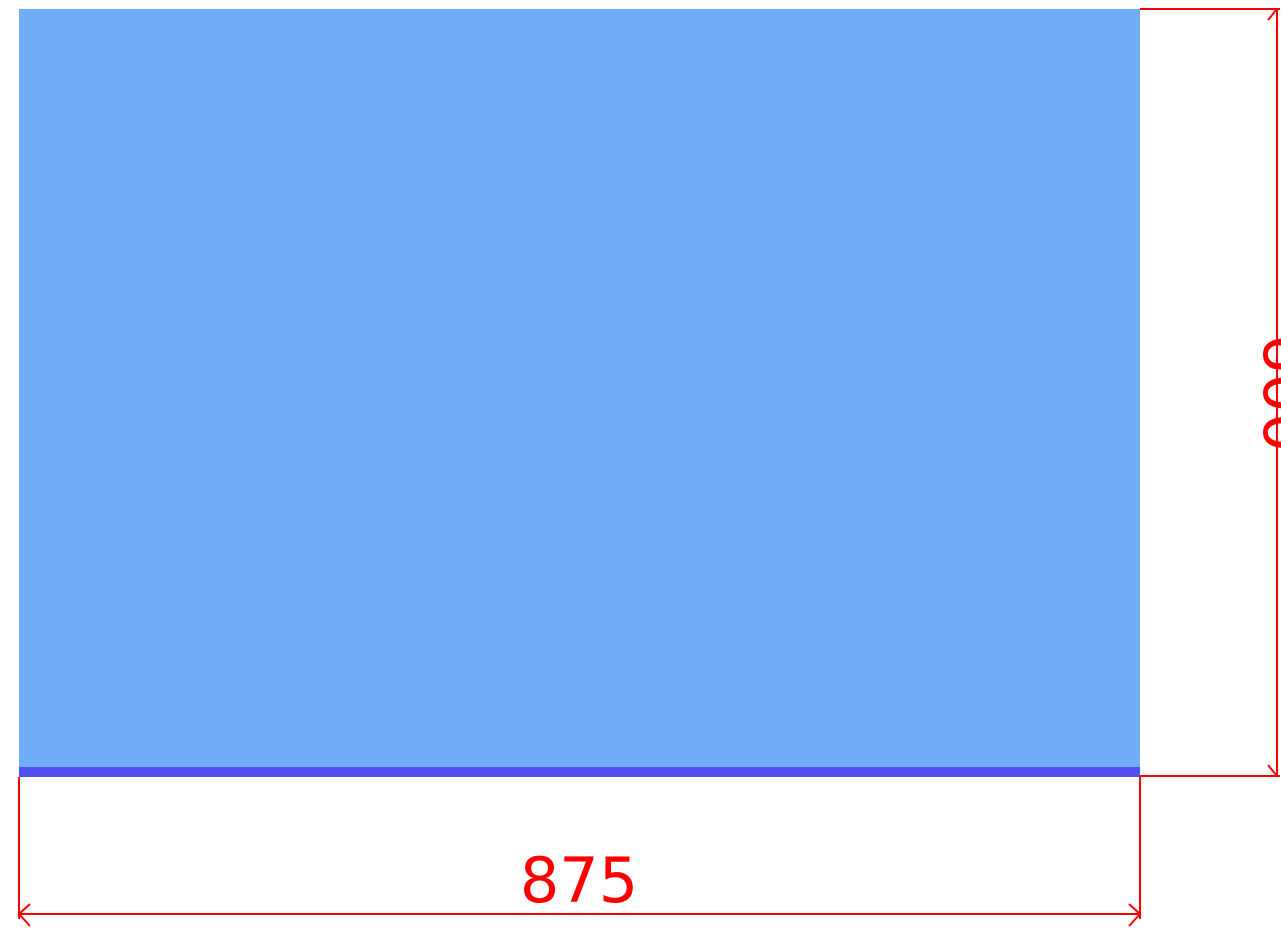 The height and width of the screenshot is (932, 1281). I want to click on width-arrow-left, so click(24, 915).